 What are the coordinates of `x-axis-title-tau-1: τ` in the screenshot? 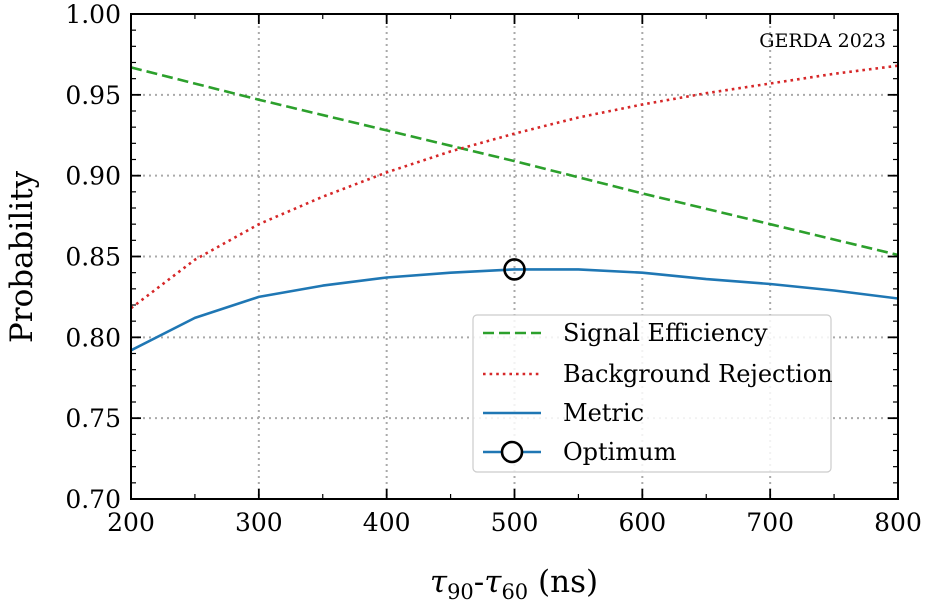 It's located at (439, 582).